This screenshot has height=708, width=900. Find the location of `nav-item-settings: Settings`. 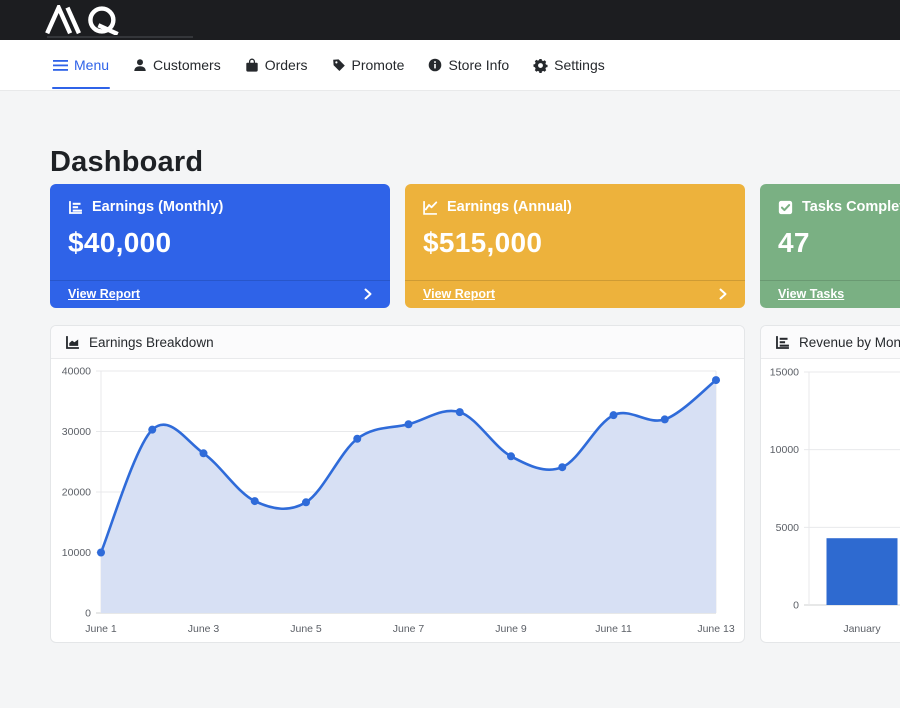

nav-item-settings: Settings is located at coordinates (569, 65).